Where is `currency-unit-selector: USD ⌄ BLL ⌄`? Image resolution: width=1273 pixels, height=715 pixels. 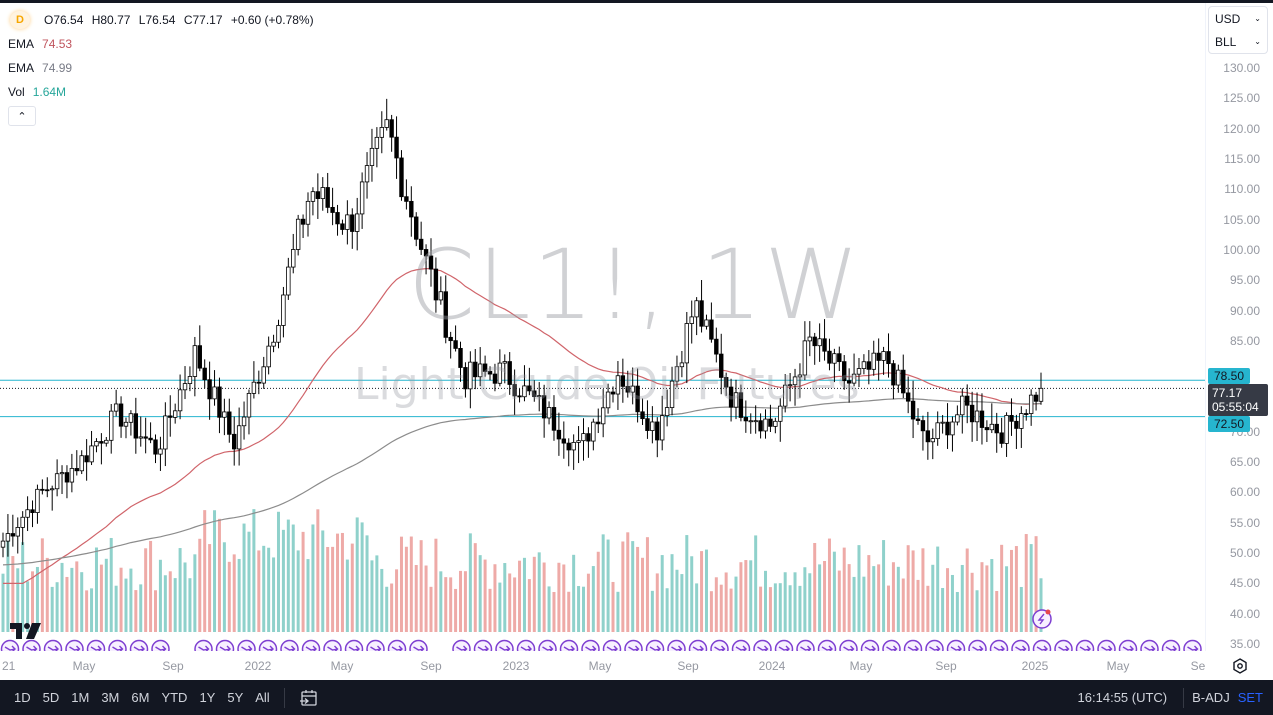
currency-unit-selector: USD ⌄ BLL ⌄ is located at coordinates (1238, 30).